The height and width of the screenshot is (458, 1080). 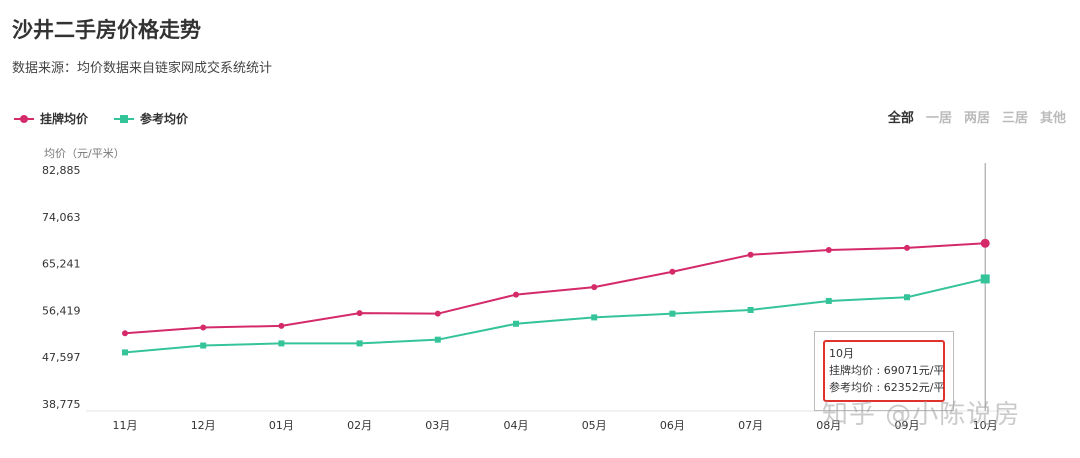 What do you see at coordinates (106, 30) in the screenshot?
I see `chart-title: 沙井二手房价格走势` at bounding box center [106, 30].